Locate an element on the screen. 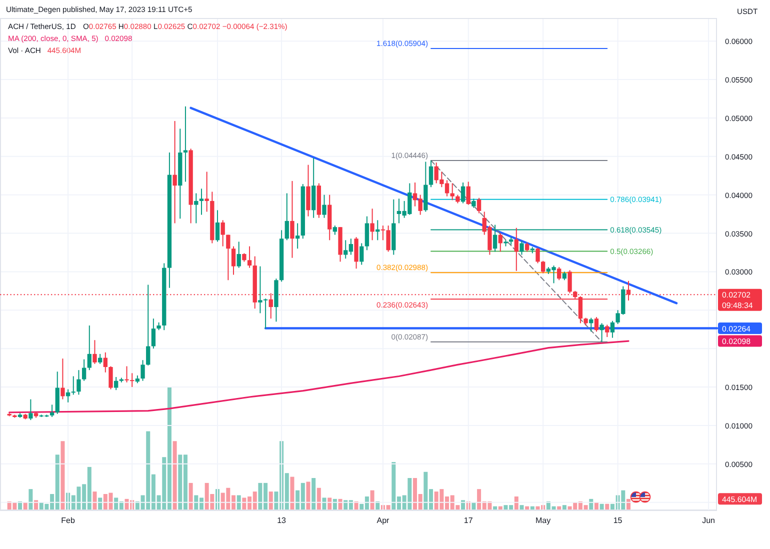 Image resolution: width=770 pixels, height=549 pixels. x-tick-label: Feb is located at coordinates (68, 520).